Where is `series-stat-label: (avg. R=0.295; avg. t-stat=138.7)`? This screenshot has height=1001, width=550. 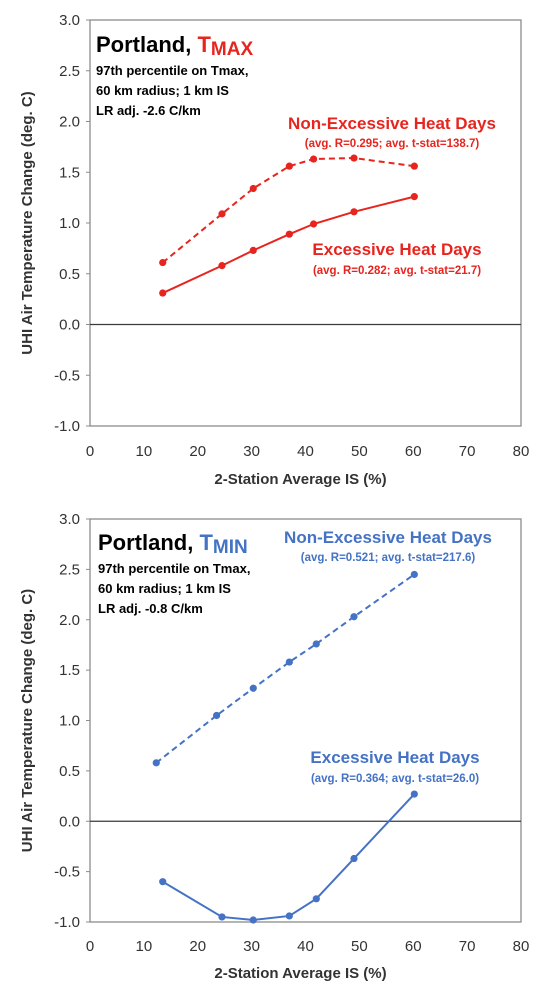 series-stat-label: (avg. R=0.295; avg. t-stat=138.7) is located at coordinates (392, 144).